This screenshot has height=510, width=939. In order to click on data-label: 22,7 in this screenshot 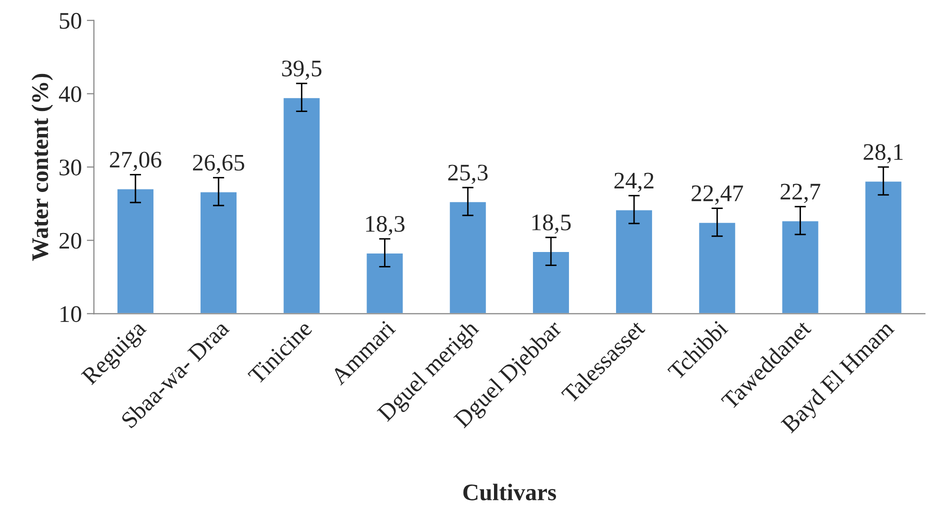, I will do `click(800, 194)`.